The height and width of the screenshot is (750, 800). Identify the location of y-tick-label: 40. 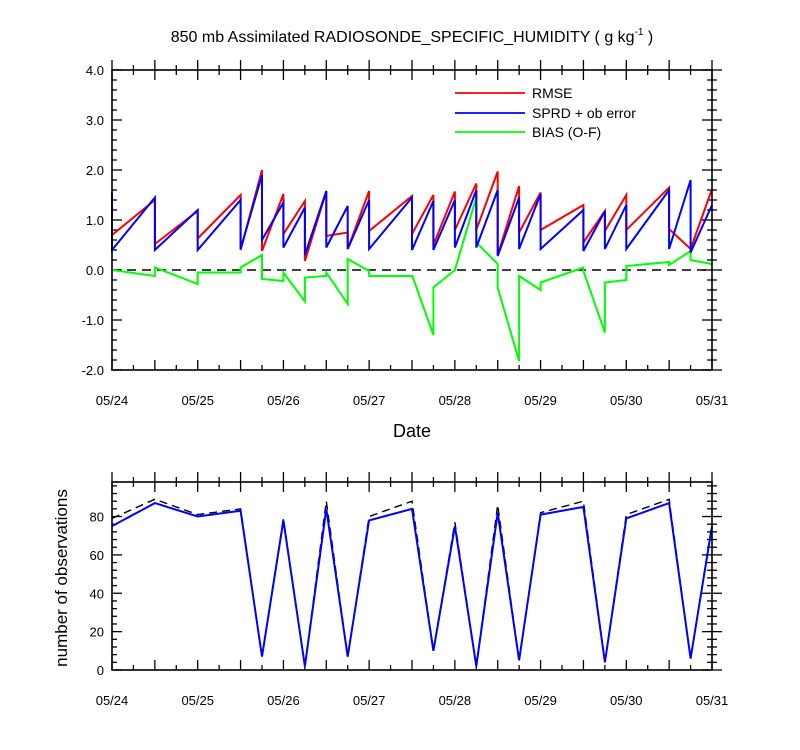
(97, 593).